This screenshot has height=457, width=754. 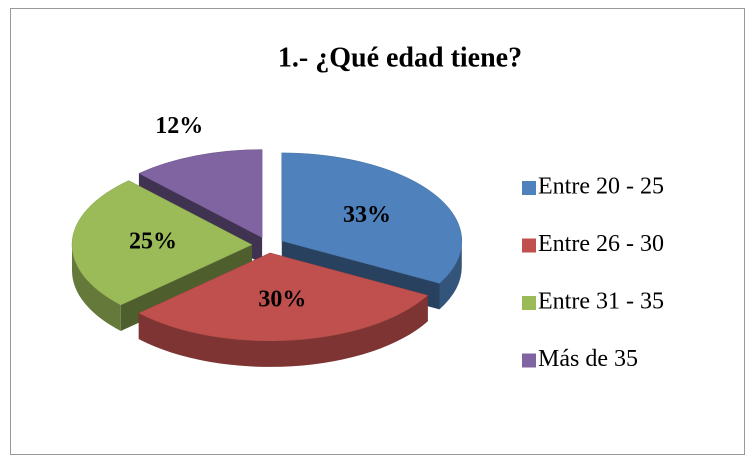 I want to click on data-label: 33%, so click(x=367, y=215).